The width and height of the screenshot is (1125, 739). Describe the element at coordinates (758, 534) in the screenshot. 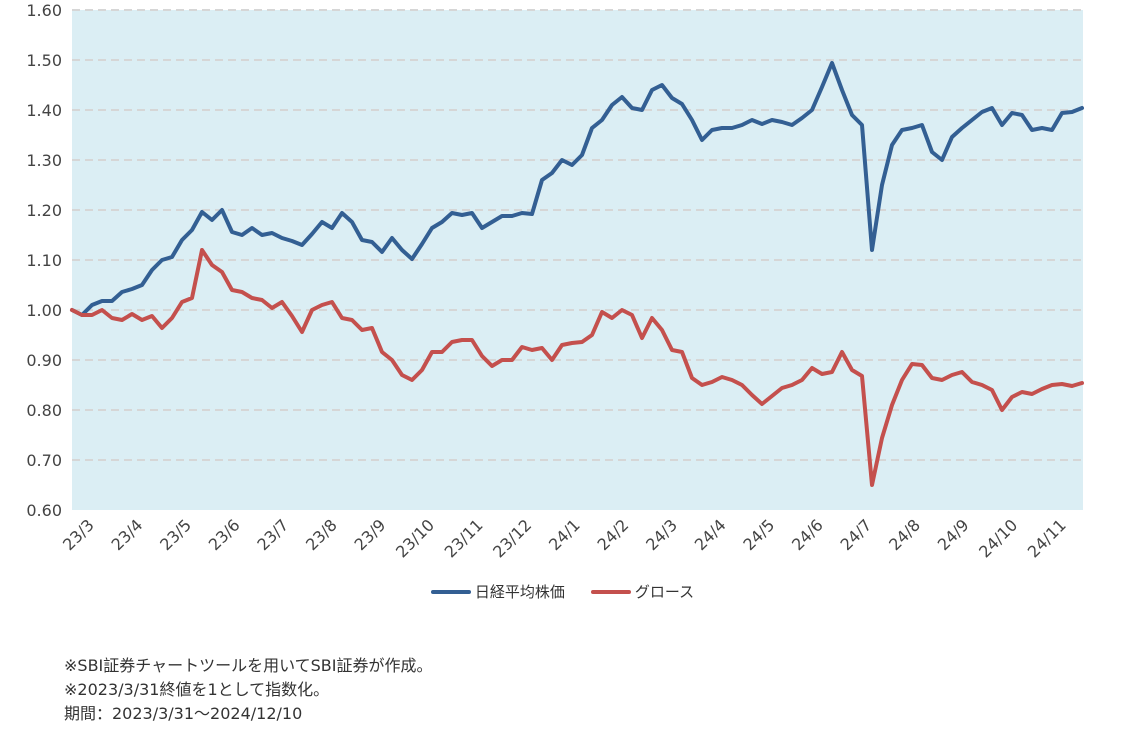

I see `x-tick-label: 24/5` at that location.